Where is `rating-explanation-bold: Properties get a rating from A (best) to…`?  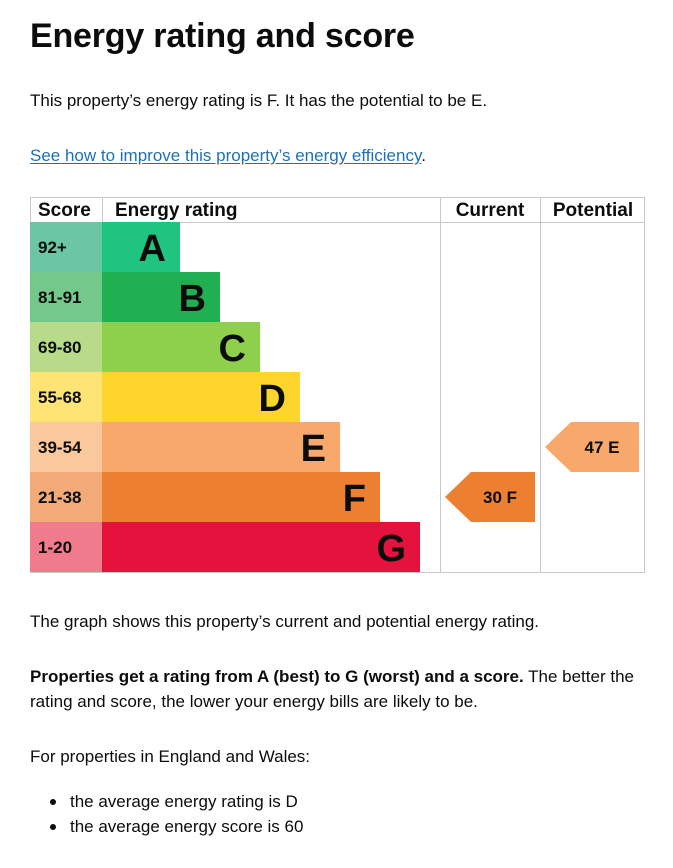
rating-explanation-bold: Properties get a rating from A (best) to… is located at coordinates (277, 676).